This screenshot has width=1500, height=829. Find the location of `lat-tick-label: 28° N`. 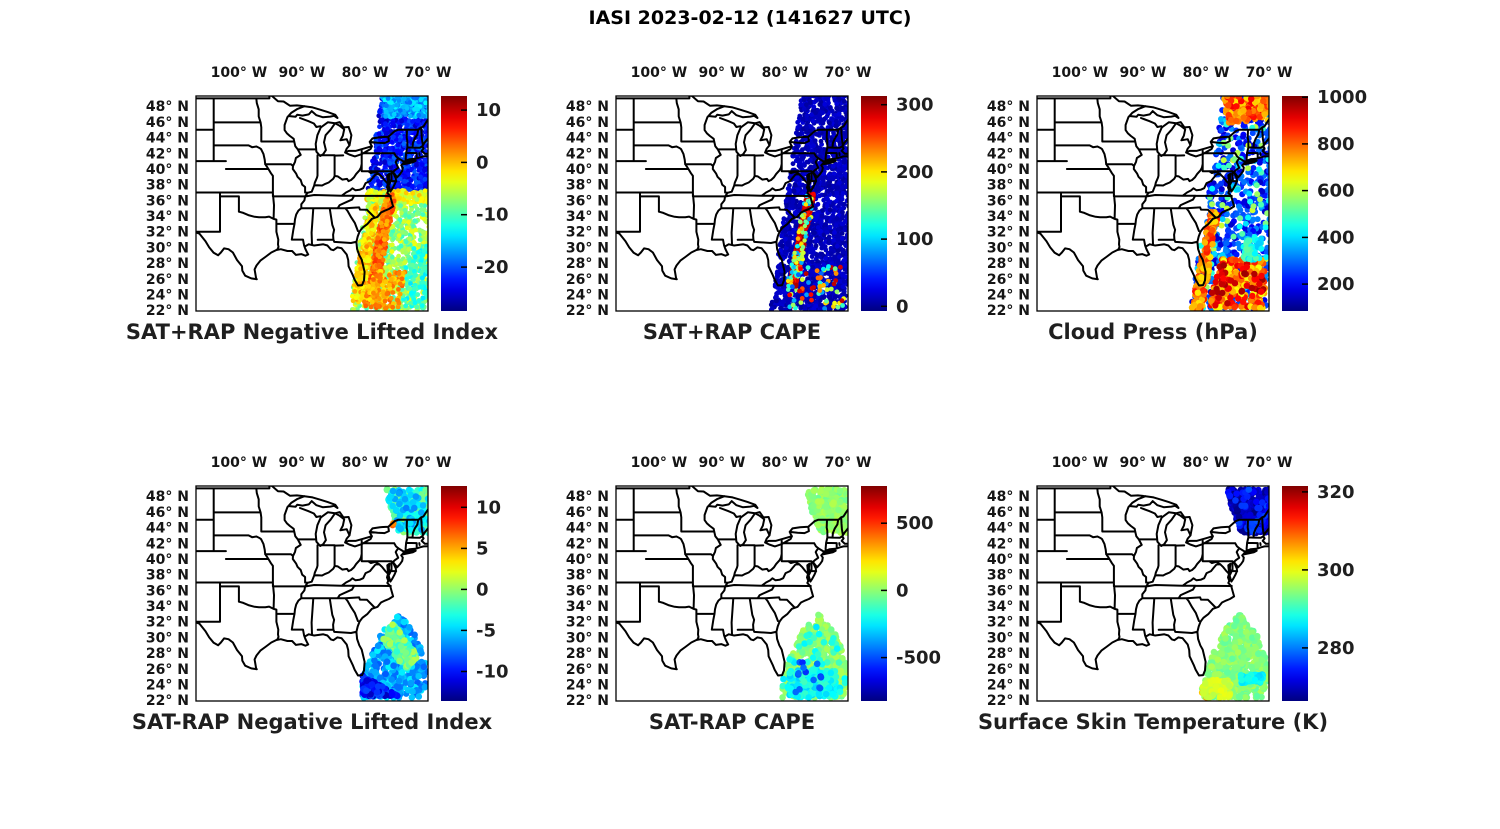

lat-tick-label: 28° N is located at coordinates (167, 264).